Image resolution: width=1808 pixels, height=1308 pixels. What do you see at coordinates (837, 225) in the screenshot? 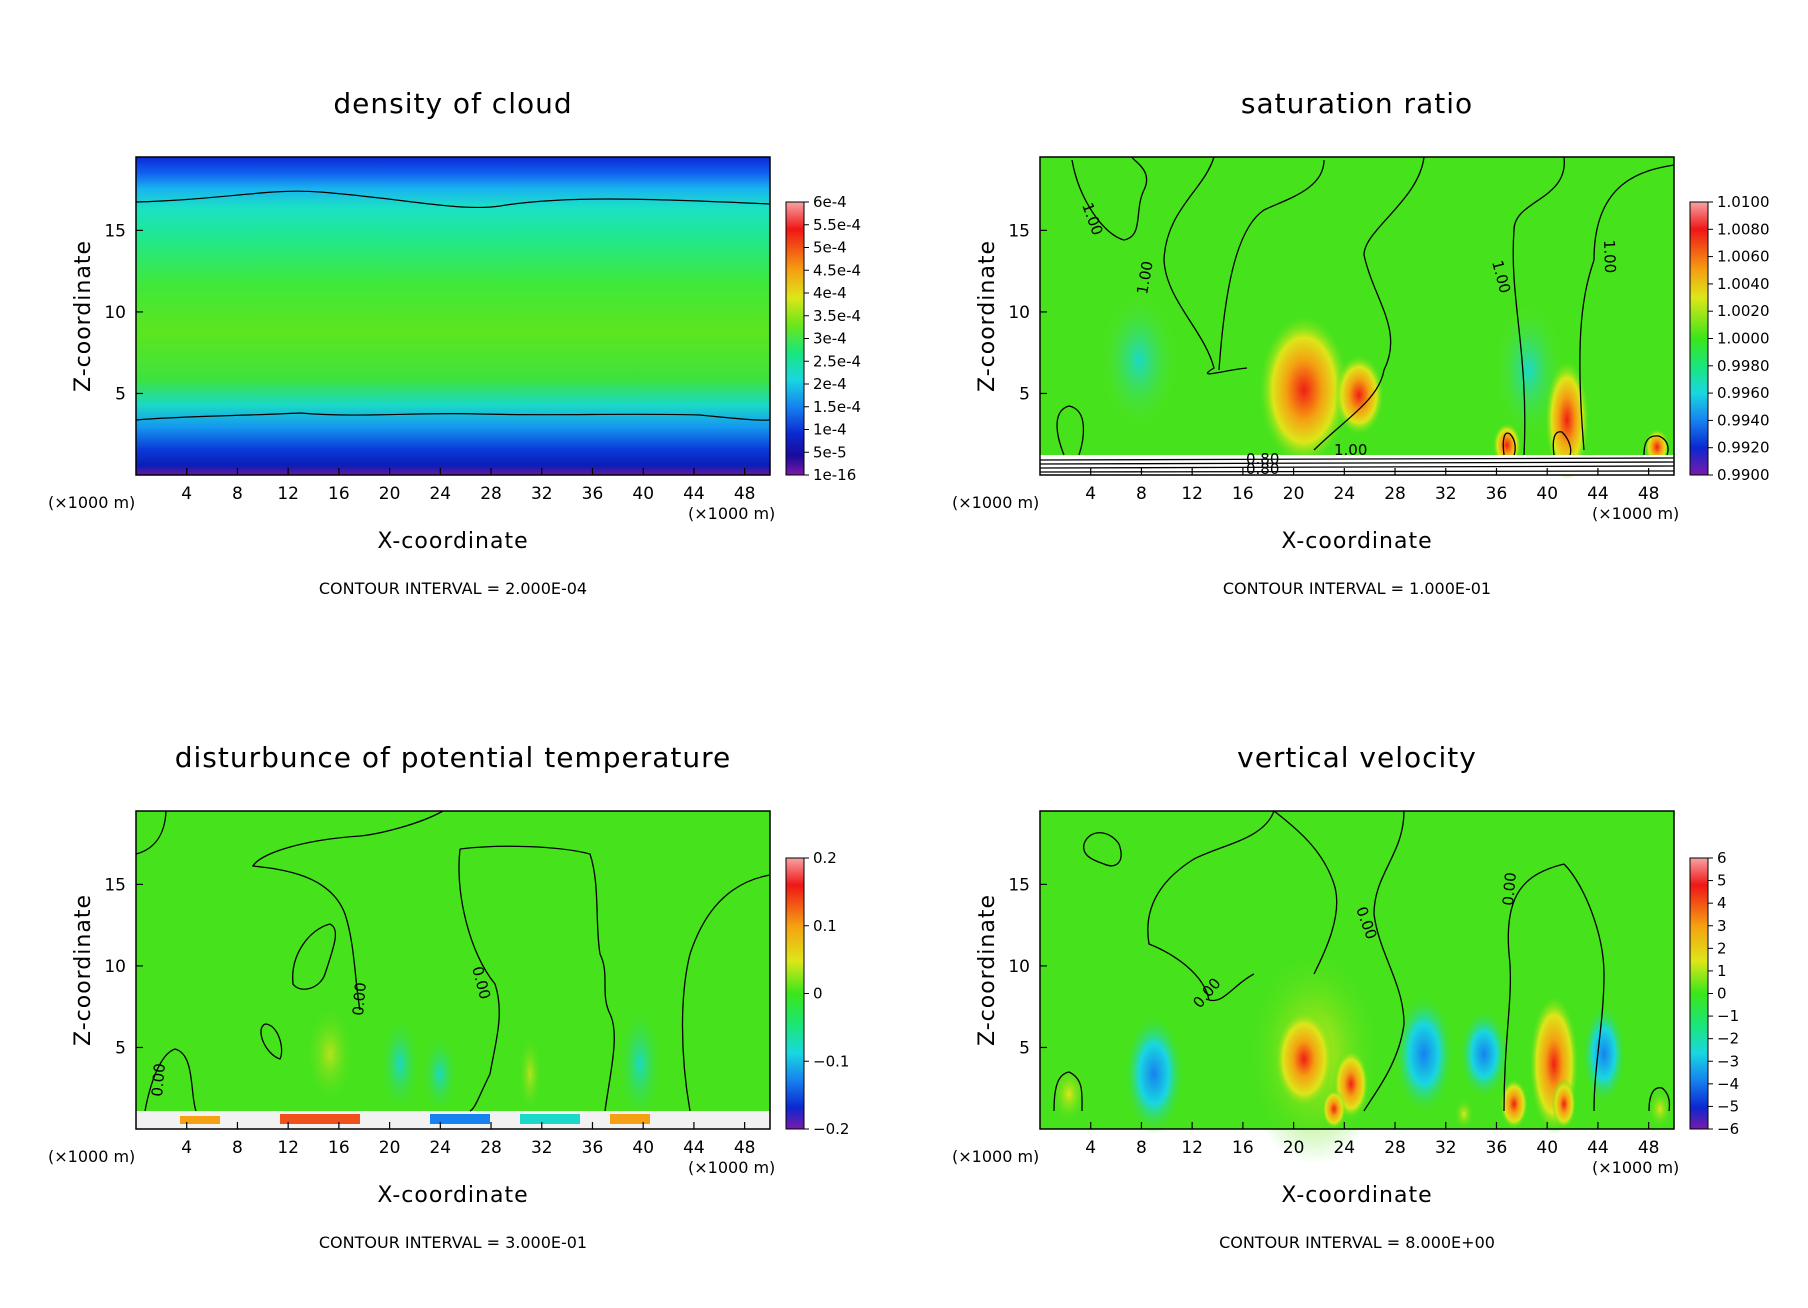
I see `colorbar-label: 5.5e-4` at bounding box center [837, 225].